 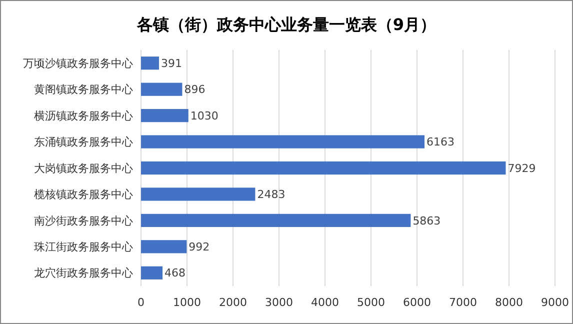 What do you see at coordinates (371, 302) in the screenshot?
I see `x-tick-label: 5000` at bounding box center [371, 302].